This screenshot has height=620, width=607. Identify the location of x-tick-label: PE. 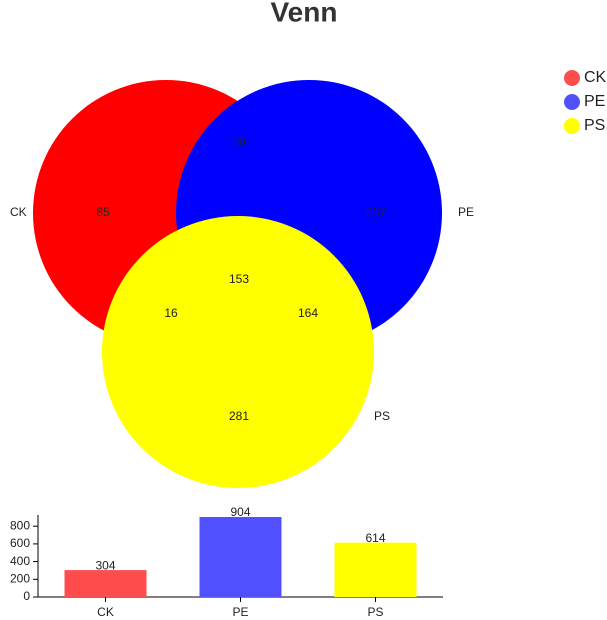
(240, 612).